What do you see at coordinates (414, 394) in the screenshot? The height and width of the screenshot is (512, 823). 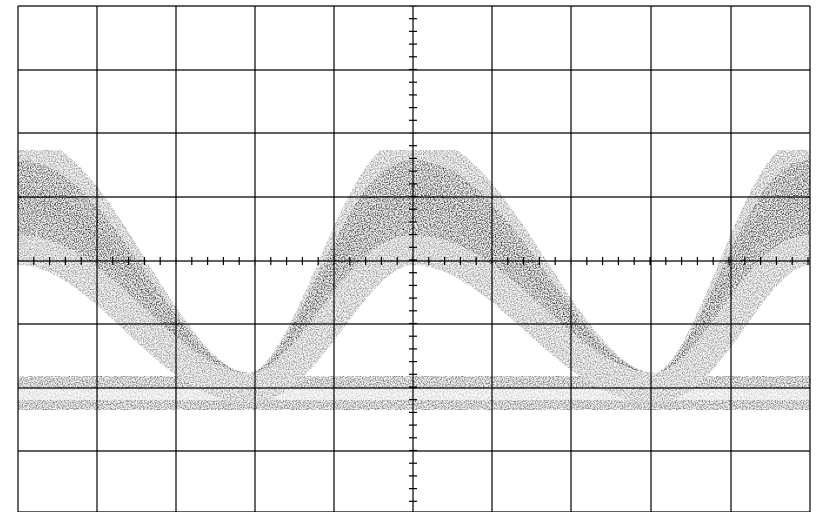 I see `baseline-core` at bounding box center [414, 394].